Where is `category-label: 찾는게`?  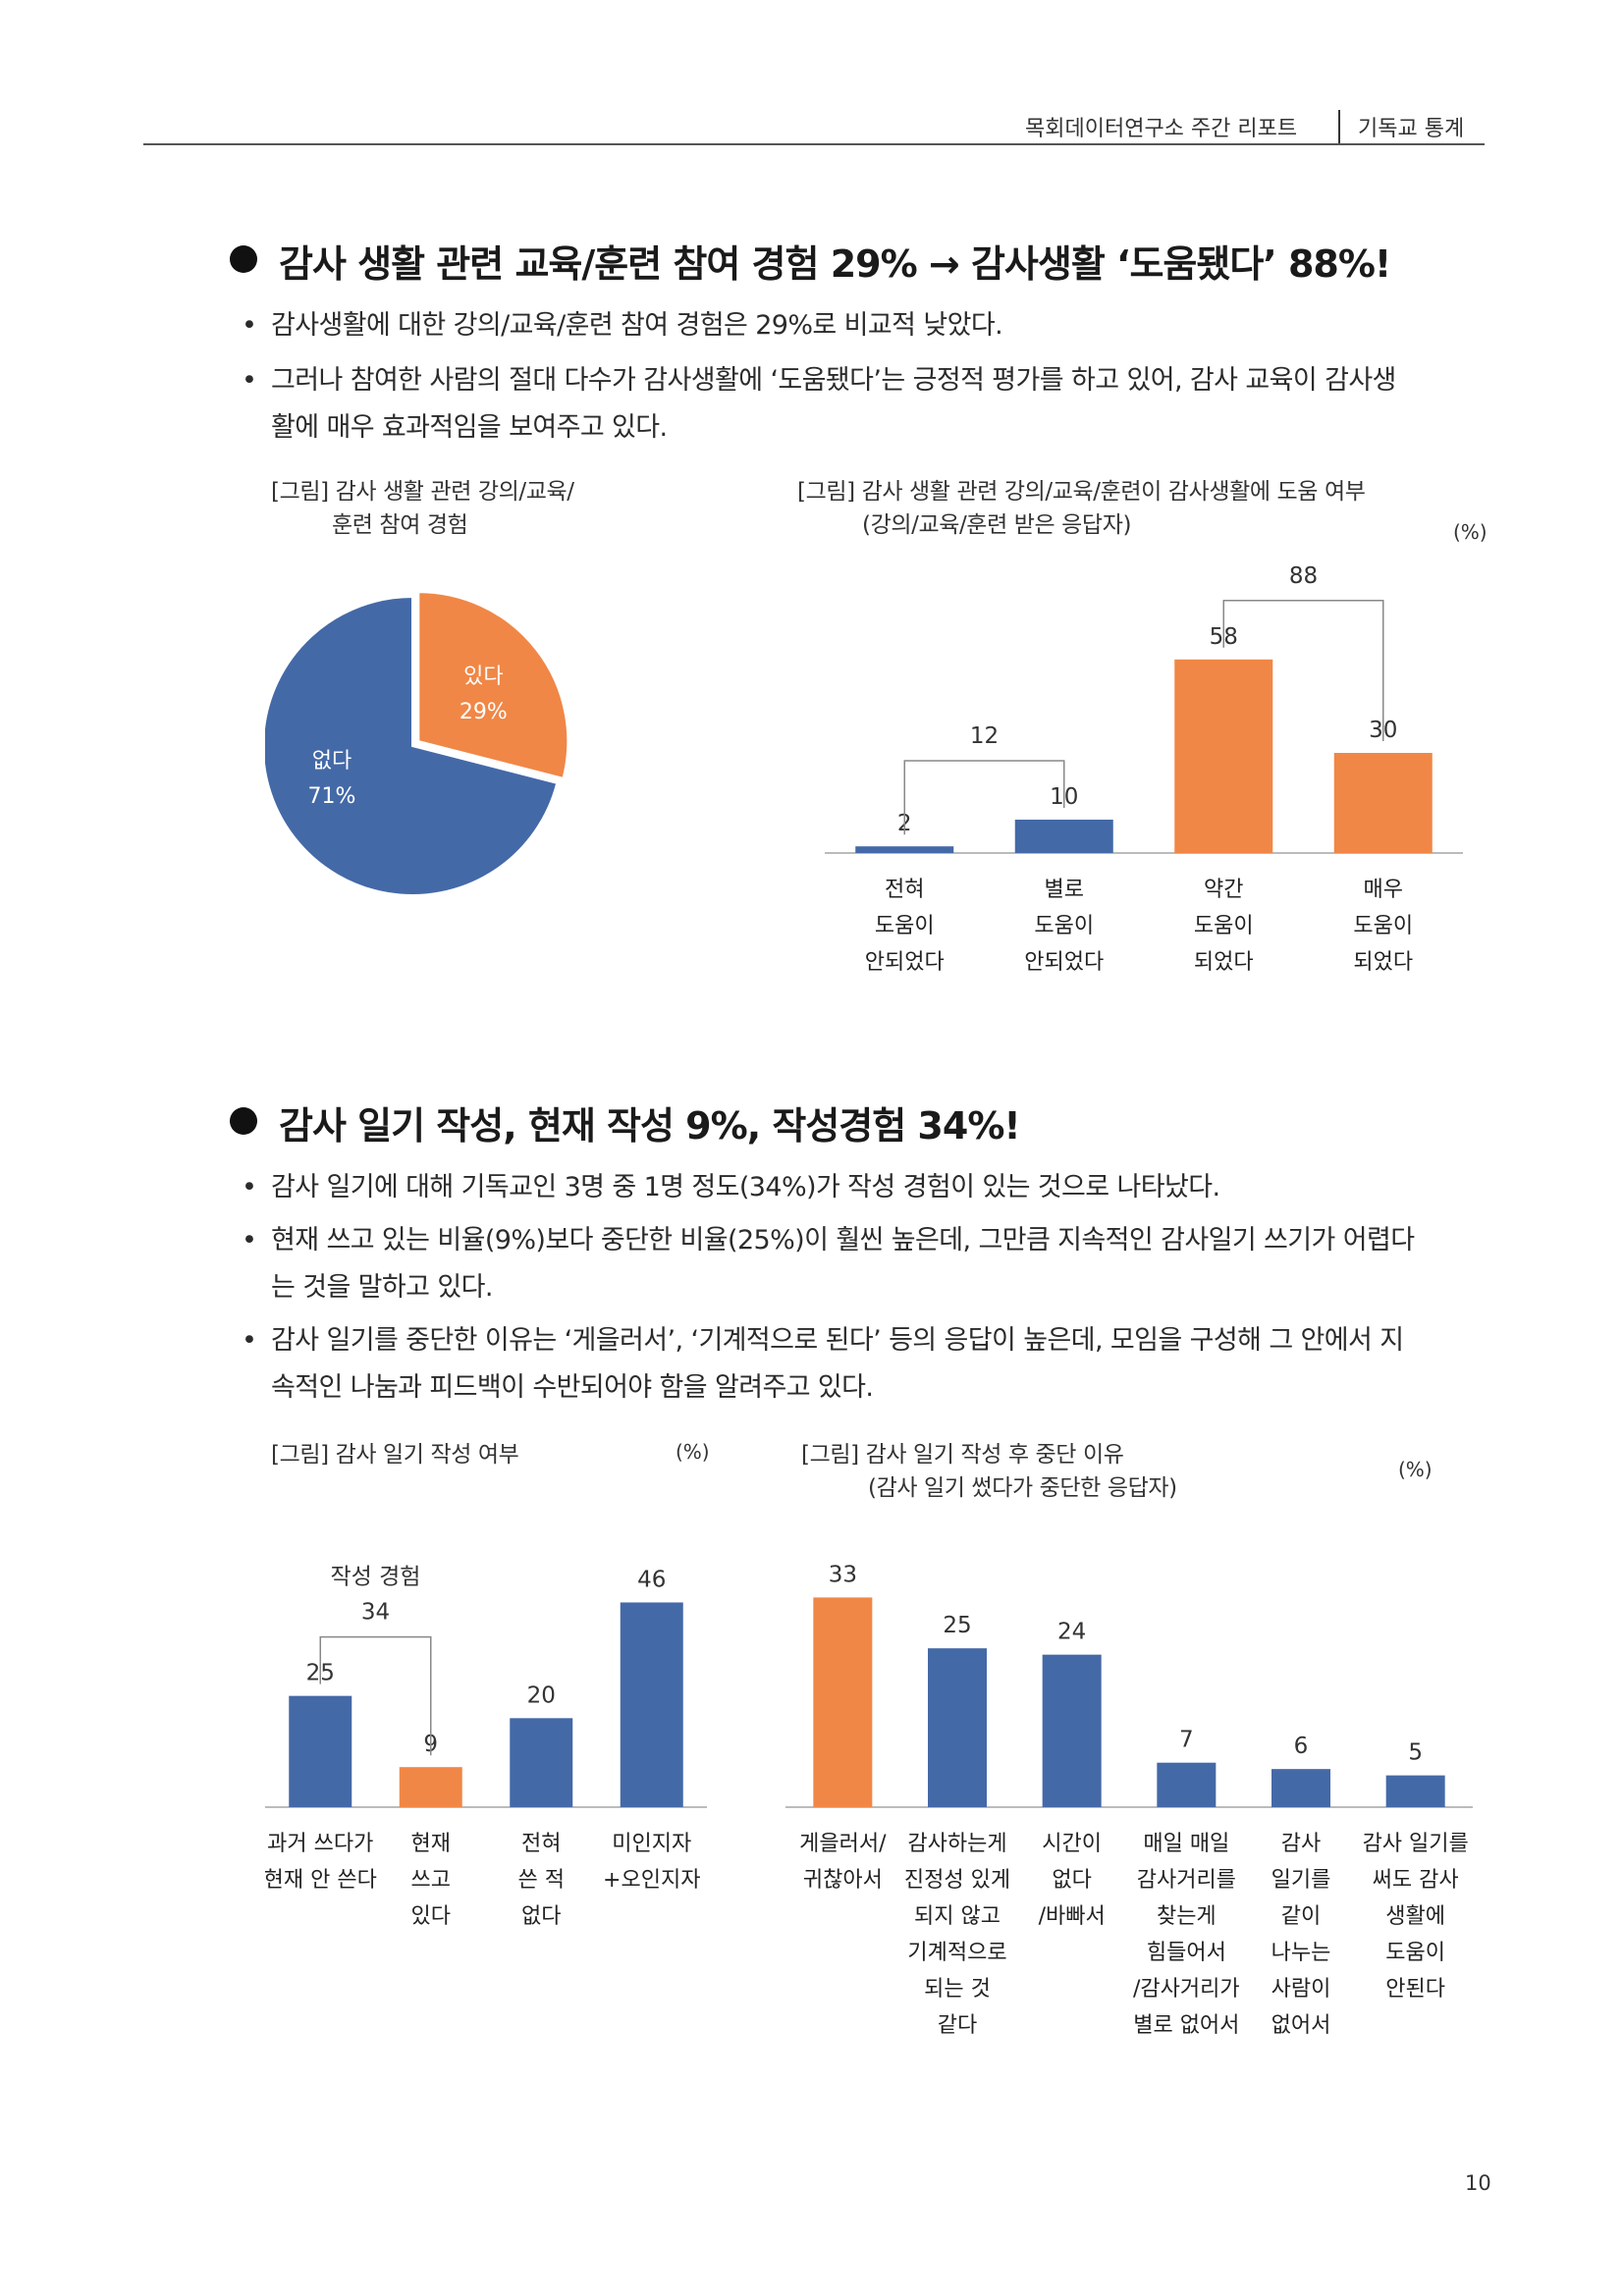 category-label: 찾는게 is located at coordinates (1187, 1916).